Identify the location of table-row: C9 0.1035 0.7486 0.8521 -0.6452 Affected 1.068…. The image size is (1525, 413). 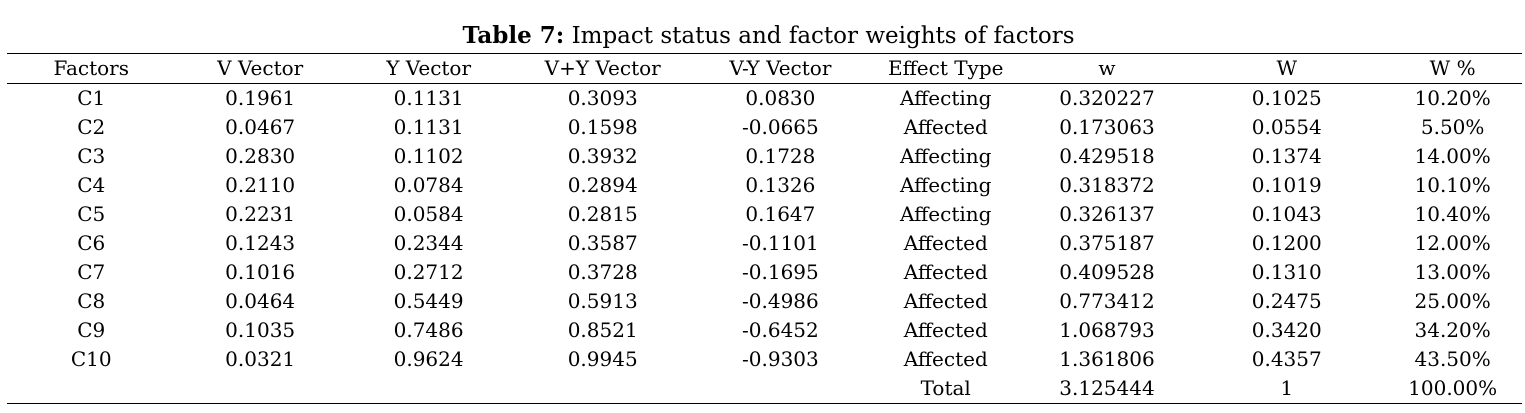
(764, 330).